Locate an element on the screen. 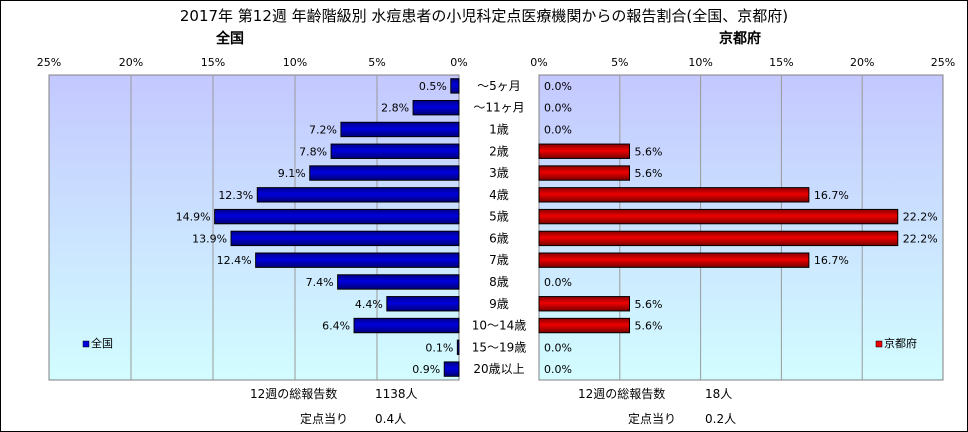 The width and height of the screenshot is (968, 432). category-label: 7歳 is located at coordinates (499, 260).